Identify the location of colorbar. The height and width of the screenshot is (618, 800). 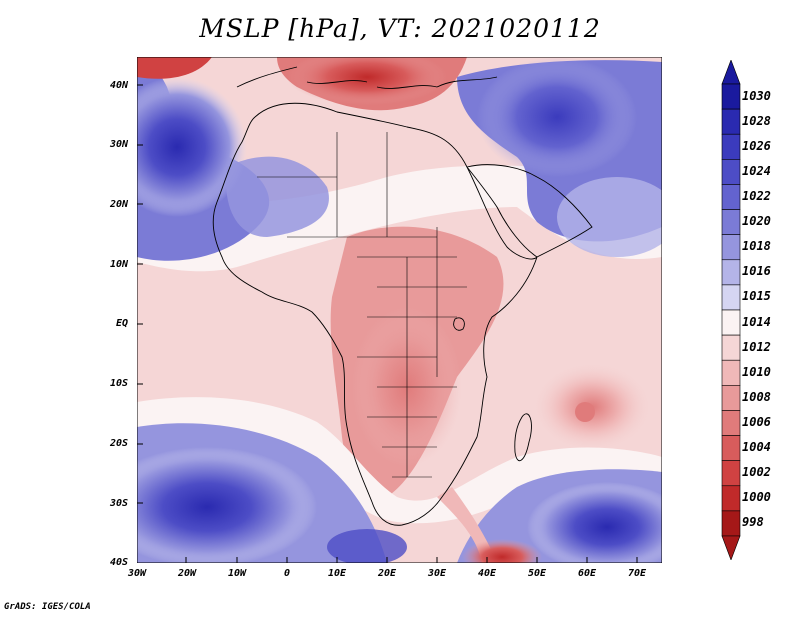
(731, 310).